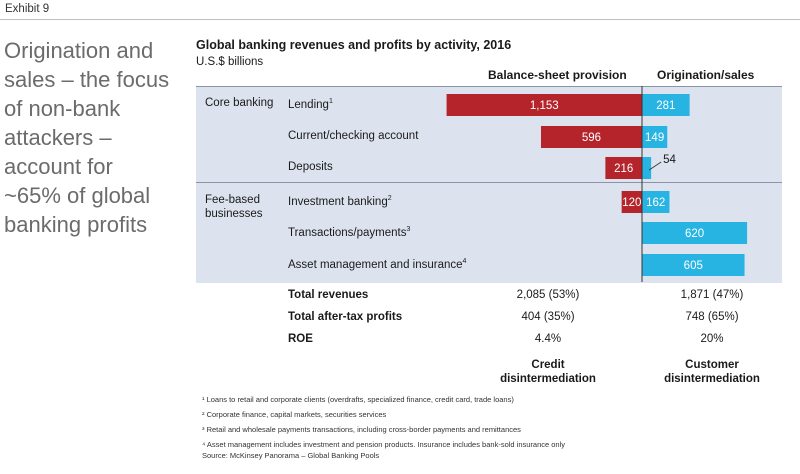 This screenshot has width=800, height=474. Describe the element at coordinates (330, 101) in the screenshot. I see `footnote-ref: 1` at that location.